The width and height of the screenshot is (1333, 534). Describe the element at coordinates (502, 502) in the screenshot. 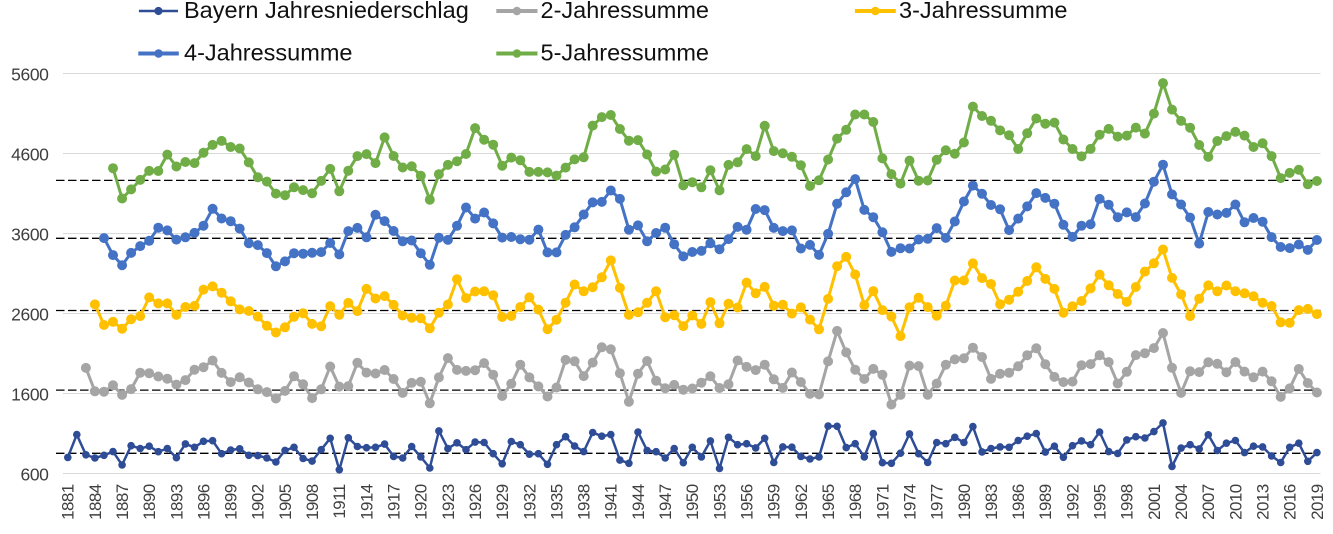

I see `svg-text: 1929` at that location.